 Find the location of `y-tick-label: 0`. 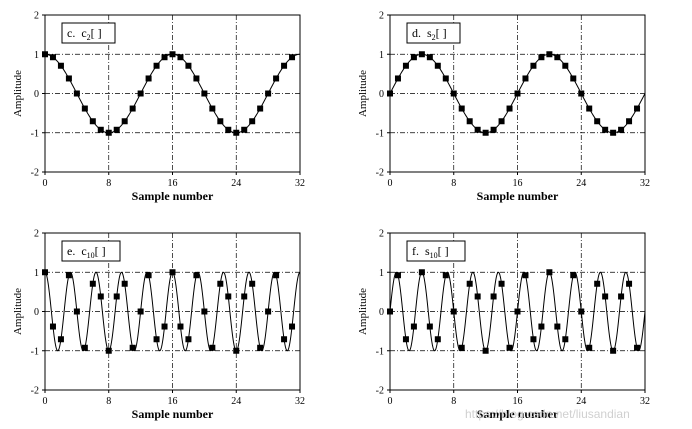

y-tick-label: 0 is located at coordinates (36, 312).